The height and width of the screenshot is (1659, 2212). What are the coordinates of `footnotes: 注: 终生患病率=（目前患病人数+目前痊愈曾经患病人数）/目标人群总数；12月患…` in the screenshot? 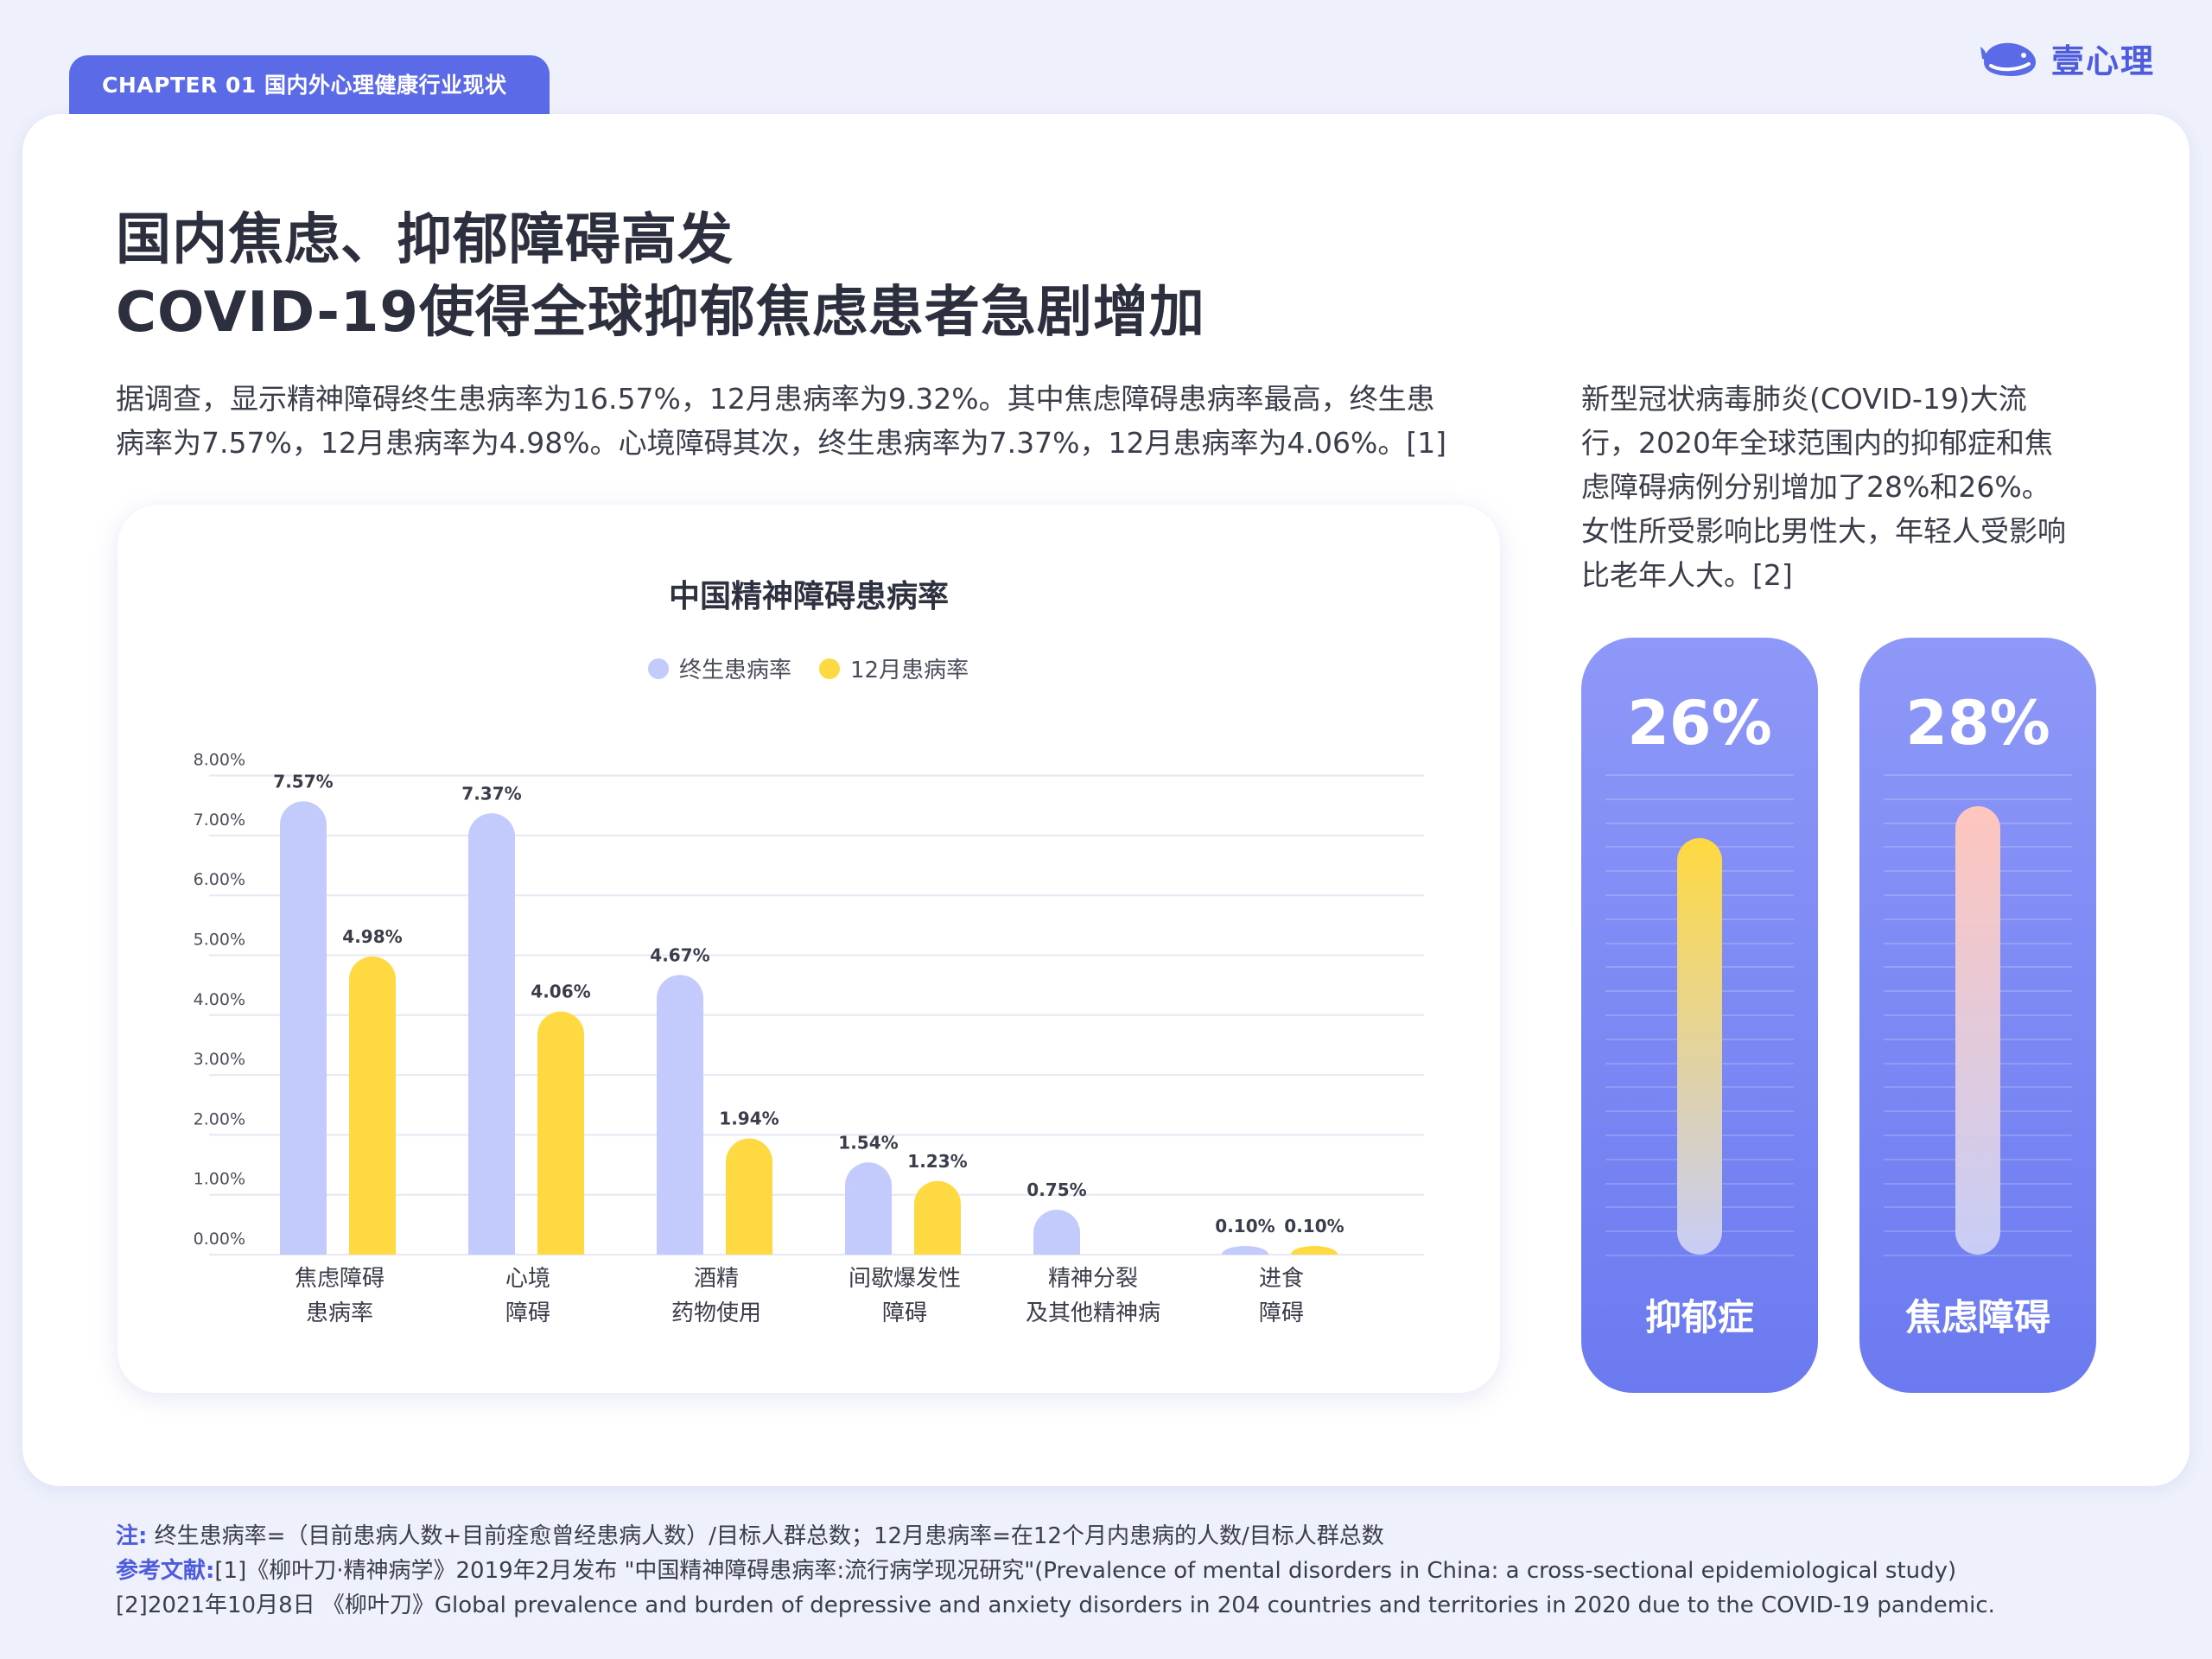 It's located at (1055, 1571).